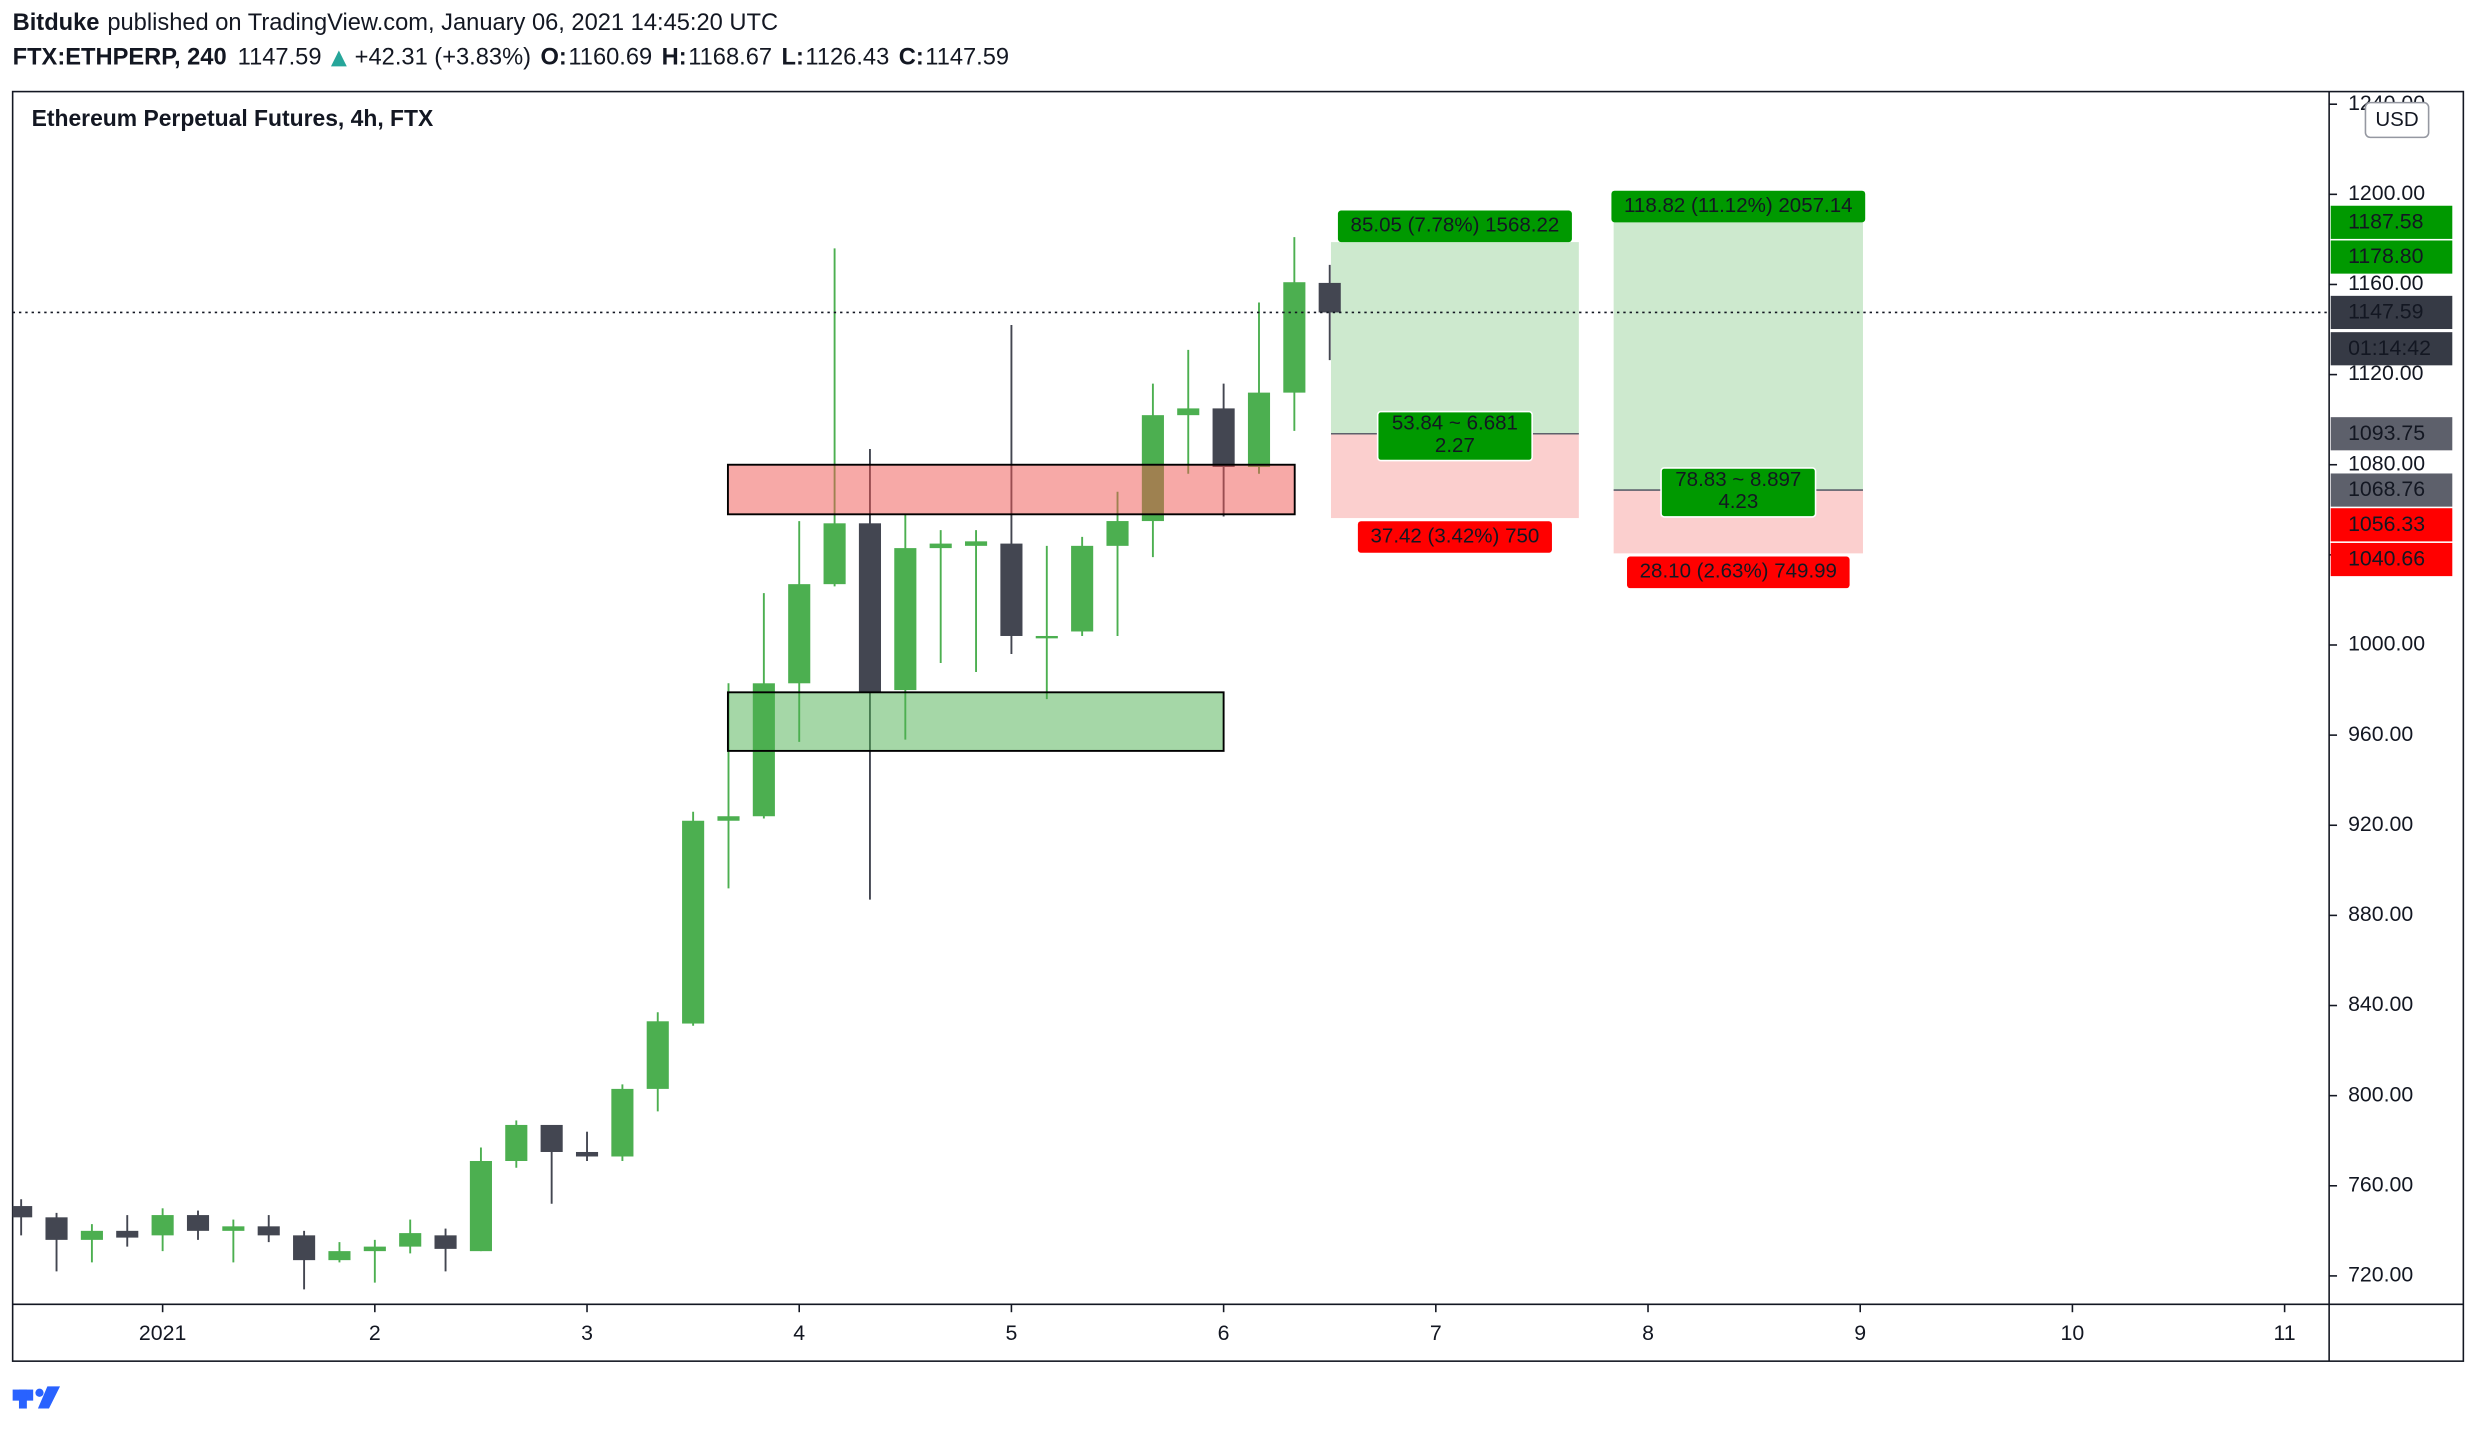 This screenshot has width=2476, height=1436. I want to click on price-axis-label: 1056.33, so click(2386, 524).